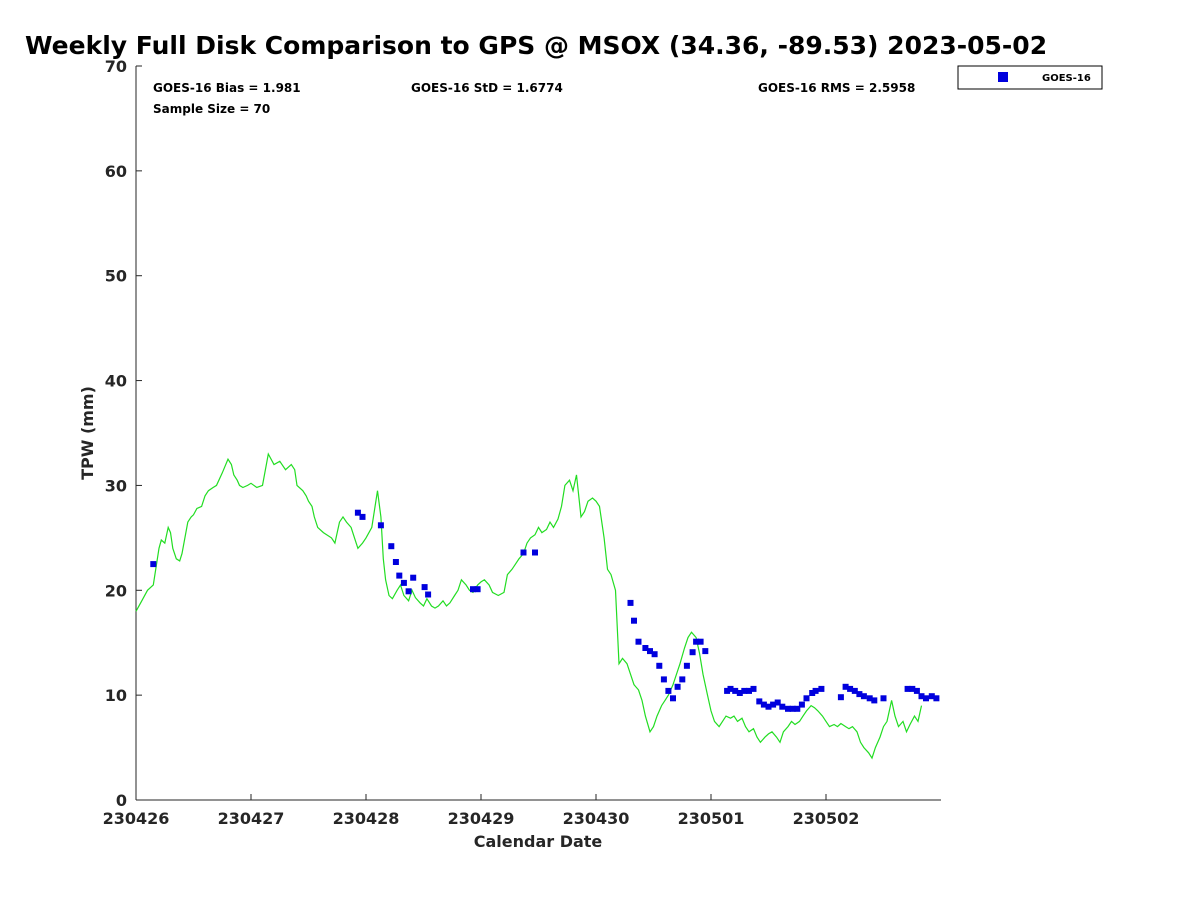  What do you see at coordinates (596, 818) in the screenshot?
I see `x-tick-label: 230430` at bounding box center [596, 818].